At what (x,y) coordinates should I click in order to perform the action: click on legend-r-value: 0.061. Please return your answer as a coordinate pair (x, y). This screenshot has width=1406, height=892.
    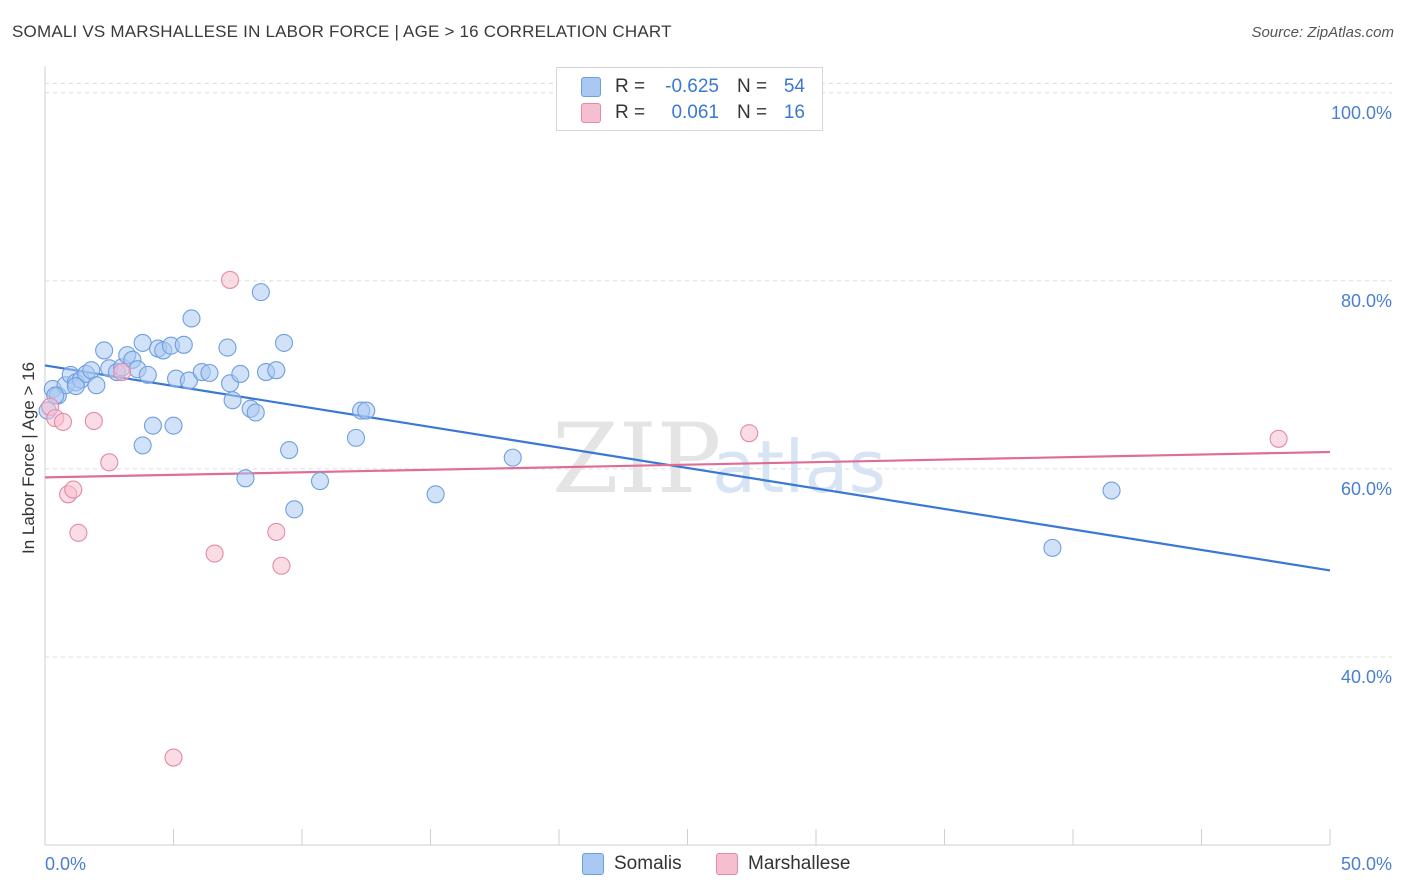
    Looking at the image, I should click on (695, 112).